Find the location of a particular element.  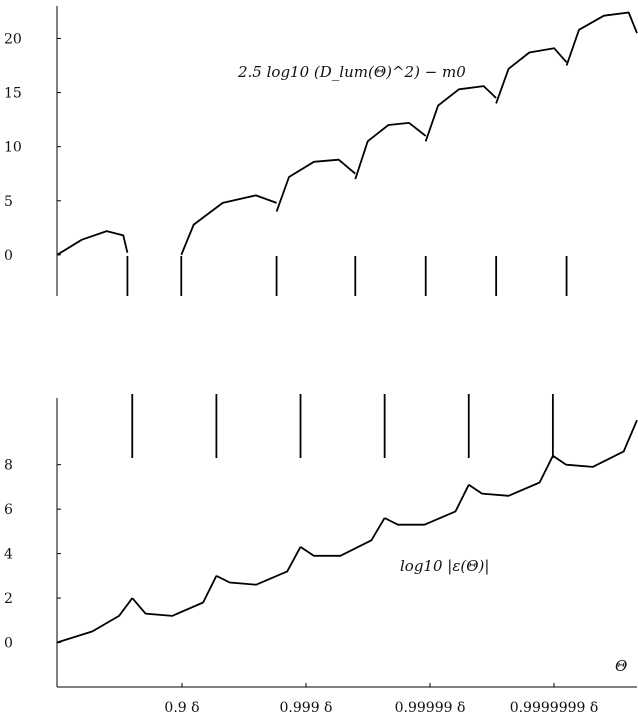

top-y-ticks: 0 5 10 15 20 is located at coordinates (32, 147).